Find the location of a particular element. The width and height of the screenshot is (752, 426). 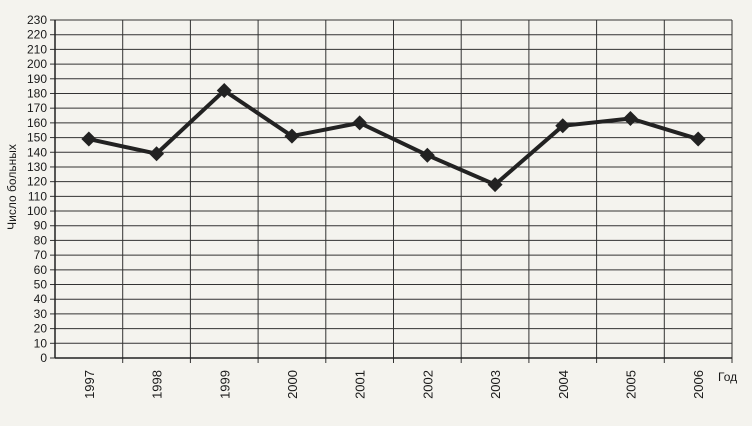

y-tick-label: 120 is located at coordinates (37, 182).